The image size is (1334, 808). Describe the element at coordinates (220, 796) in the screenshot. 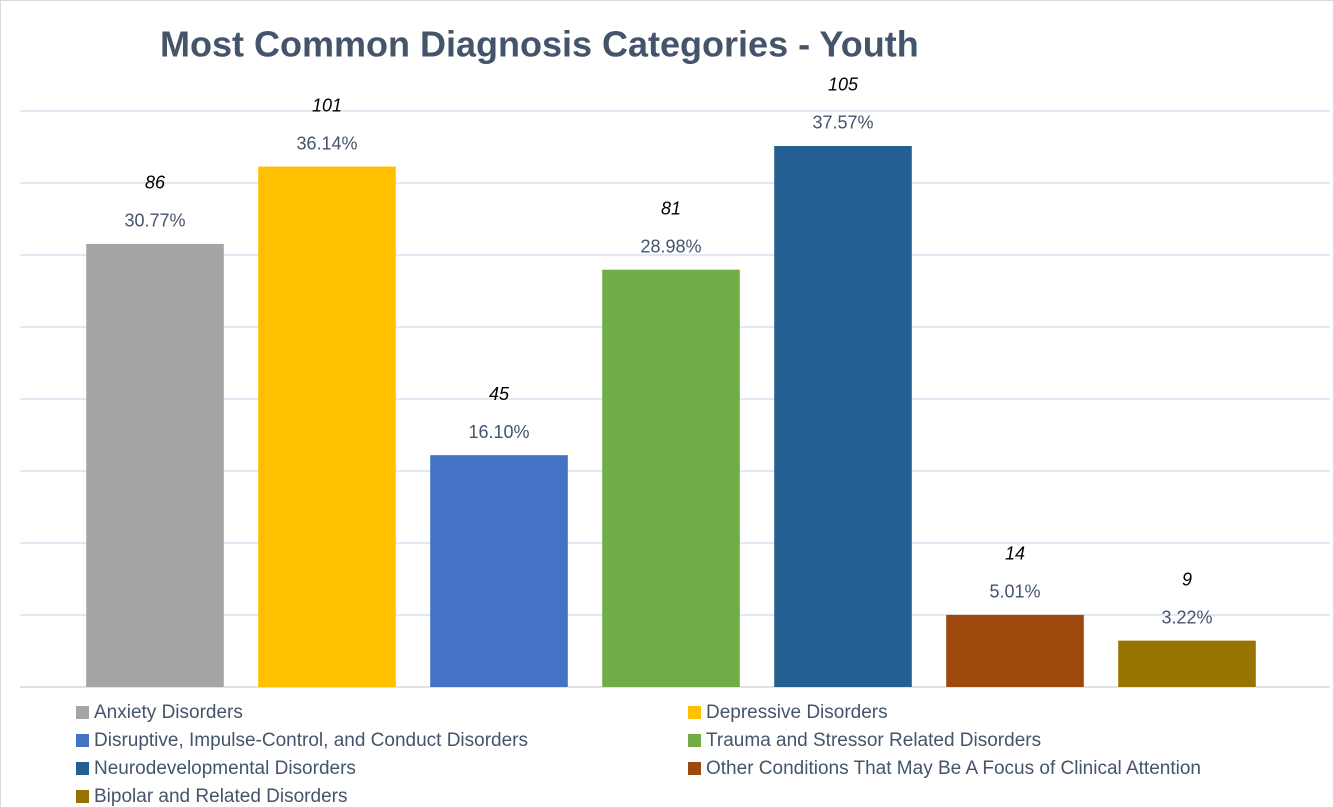

I see `legend-label: Bipolar and Related Disorders` at that location.